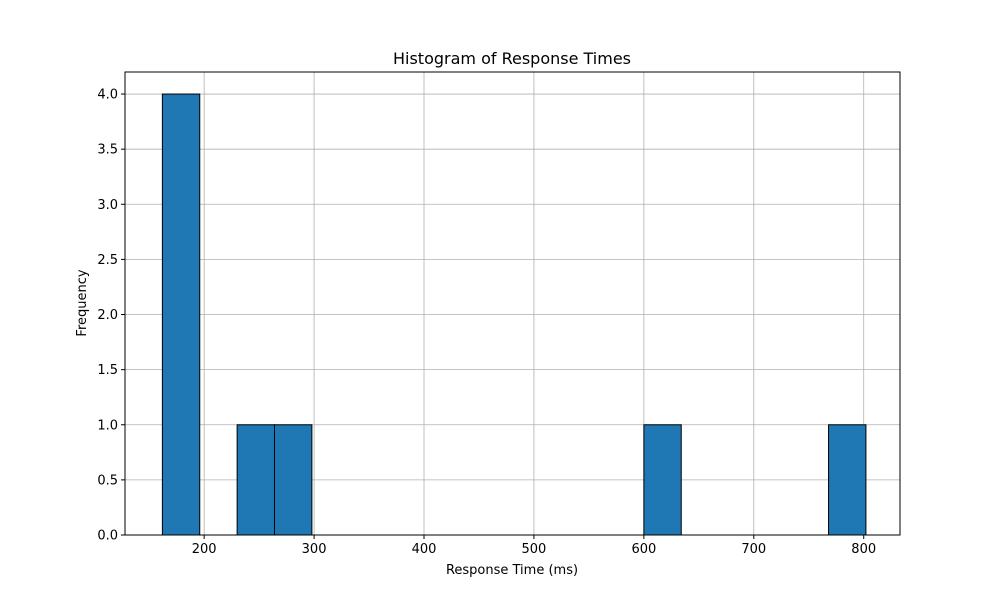 This screenshot has height=600, width=1000. I want to click on y-tick-label: 4.0, so click(107, 95).